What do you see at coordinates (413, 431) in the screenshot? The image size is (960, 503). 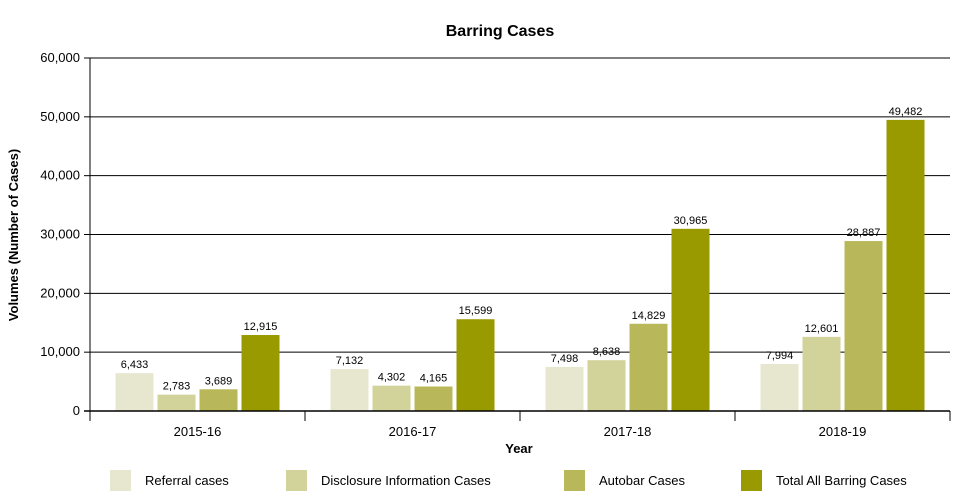 I see `x-tick-label: 2016-17` at bounding box center [413, 431].